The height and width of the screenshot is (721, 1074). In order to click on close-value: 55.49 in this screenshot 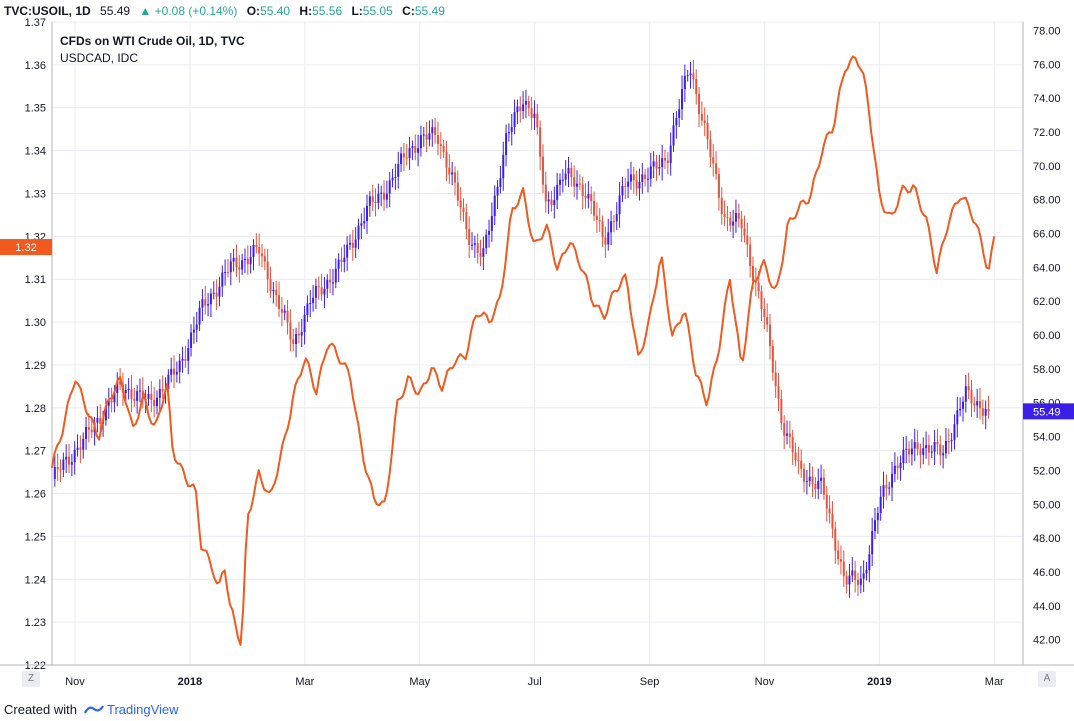, I will do `click(429, 11)`.